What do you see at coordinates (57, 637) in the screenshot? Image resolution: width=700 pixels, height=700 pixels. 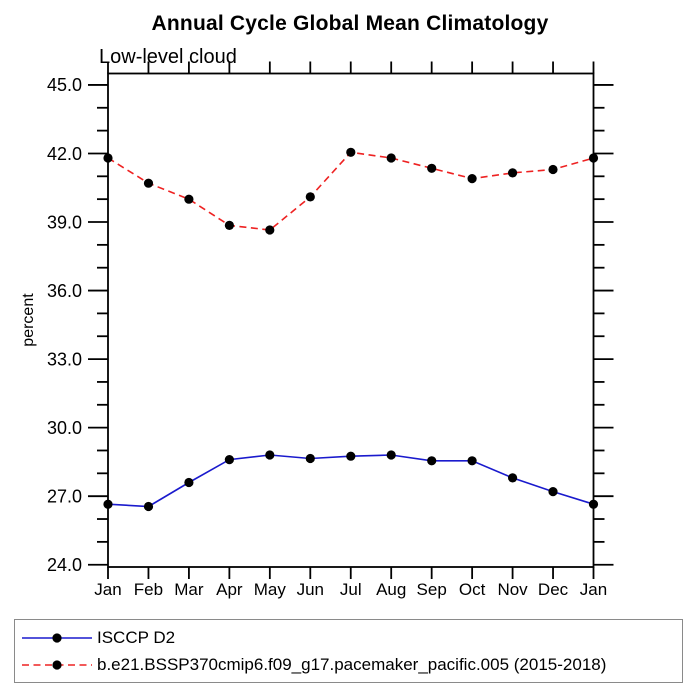 I see `legend-line-sample-solid` at bounding box center [57, 637].